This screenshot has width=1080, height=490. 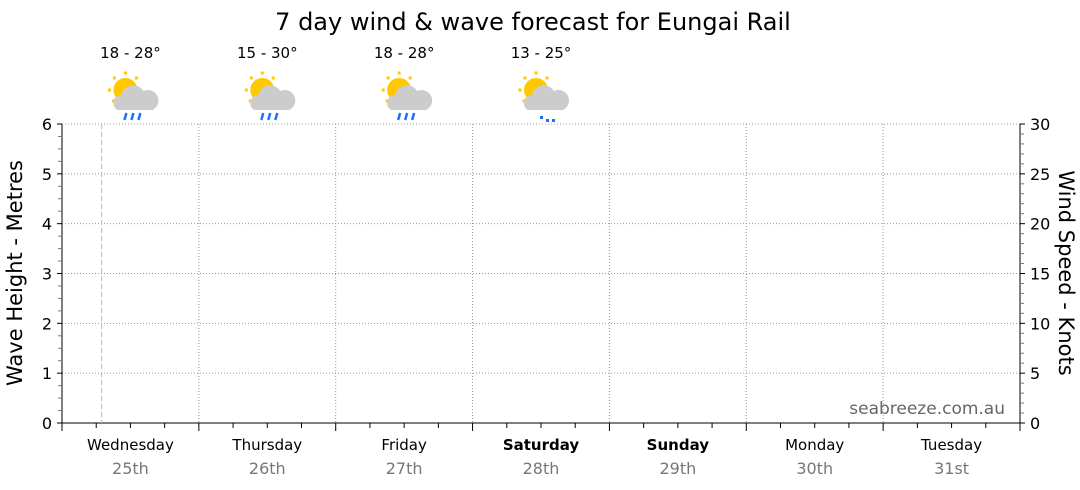 I want to click on y-tick-label-right: 10, so click(x=1040, y=323).